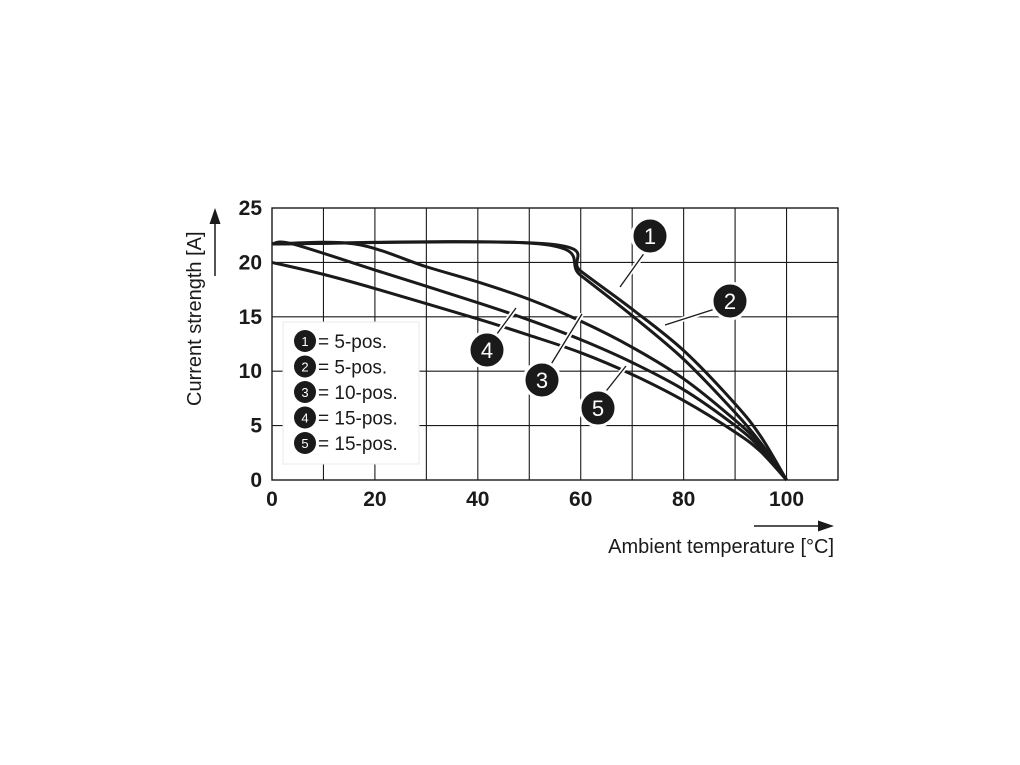  Describe the element at coordinates (256, 480) in the screenshot. I see `y-tick-label: 0` at that location.